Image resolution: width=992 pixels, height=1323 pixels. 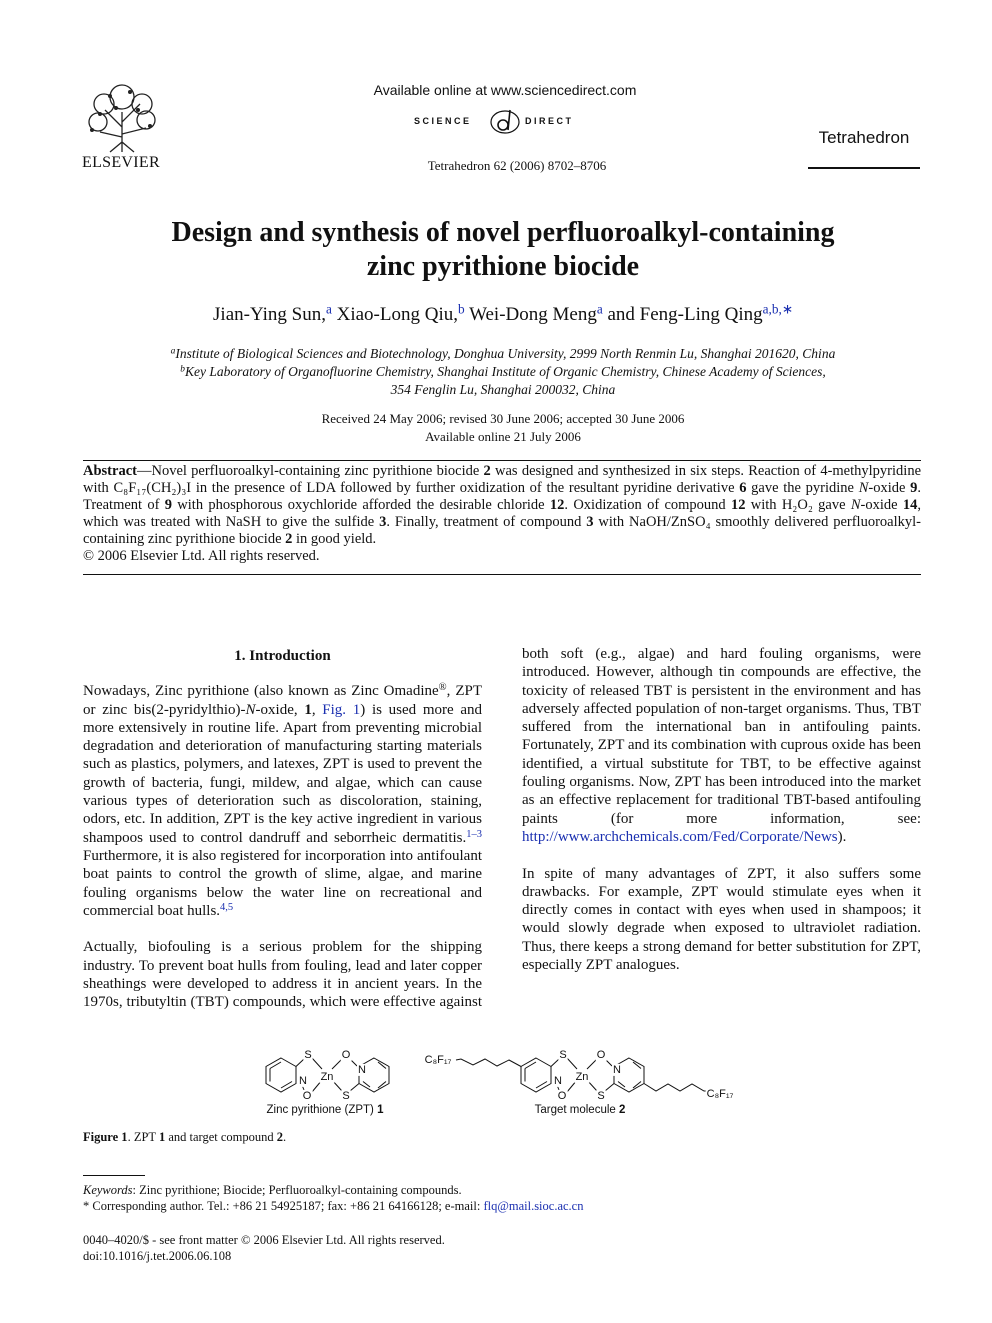 What do you see at coordinates (798, 505) in the screenshot?
I see `text-run: with H₂O₂ gave` at bounding box center [798, 505].